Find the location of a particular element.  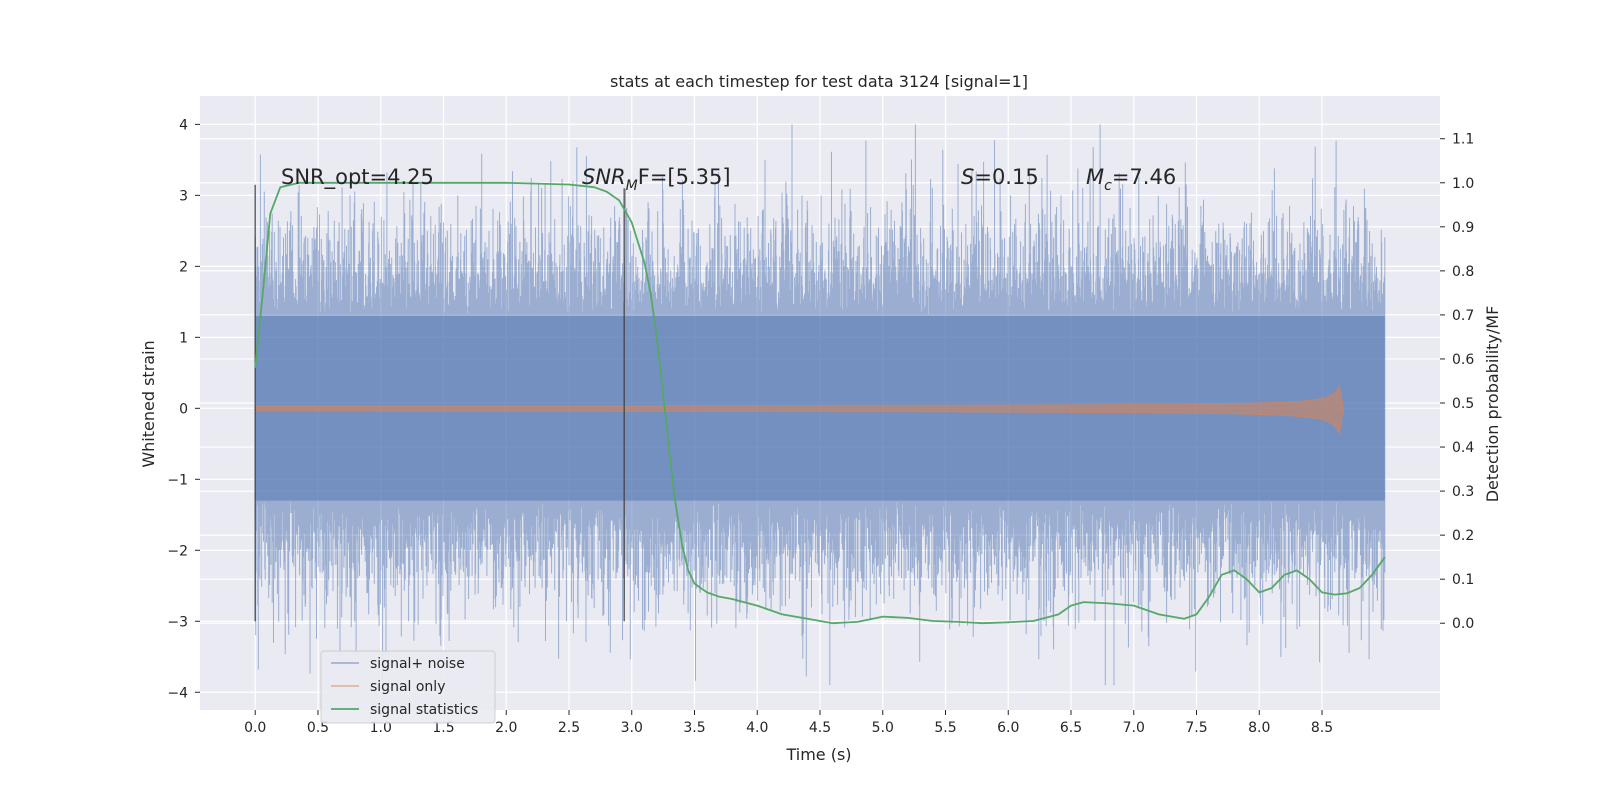

snr-mf-annotation: SNRMF=[5.35] is located at coordinates (656, 179).